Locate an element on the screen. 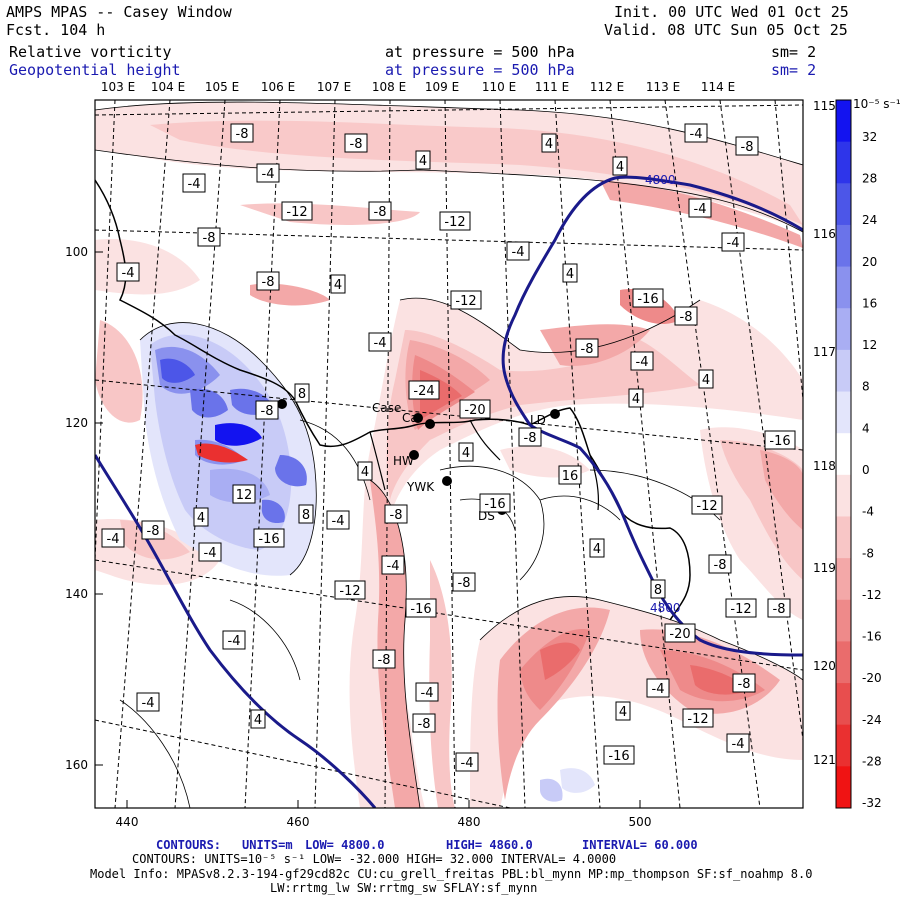  vorticity-label-68: -16 is located at coordinates (618, 756).